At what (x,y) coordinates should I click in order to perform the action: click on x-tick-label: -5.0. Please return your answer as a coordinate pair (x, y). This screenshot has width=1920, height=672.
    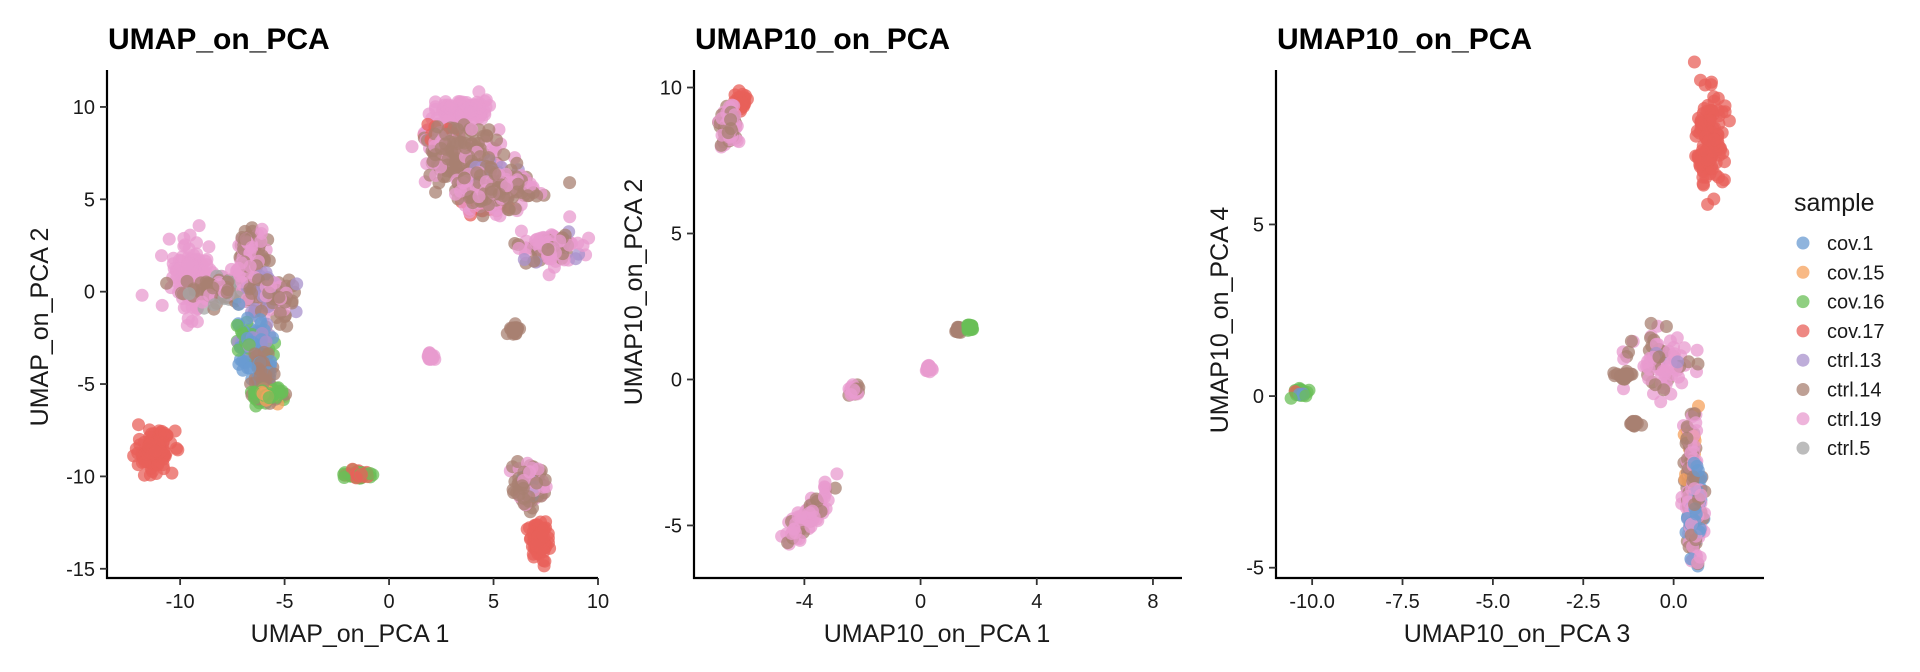
    Looking at the image, I should click on (1493, 602).